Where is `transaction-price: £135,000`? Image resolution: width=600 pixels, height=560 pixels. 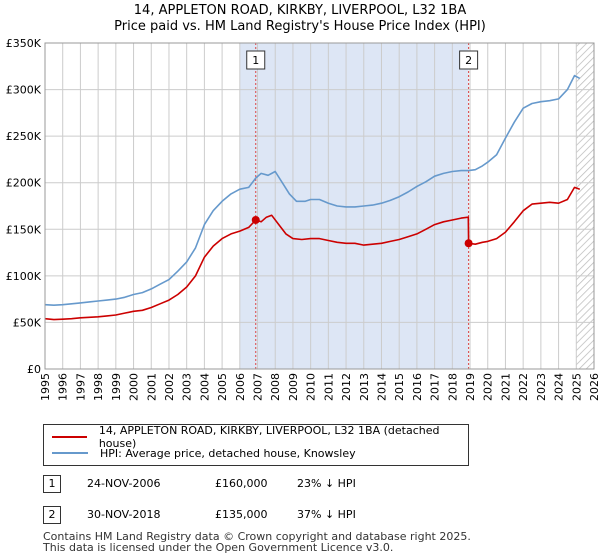 transaction-price: £135,000 is located at coordinates (241, 514).